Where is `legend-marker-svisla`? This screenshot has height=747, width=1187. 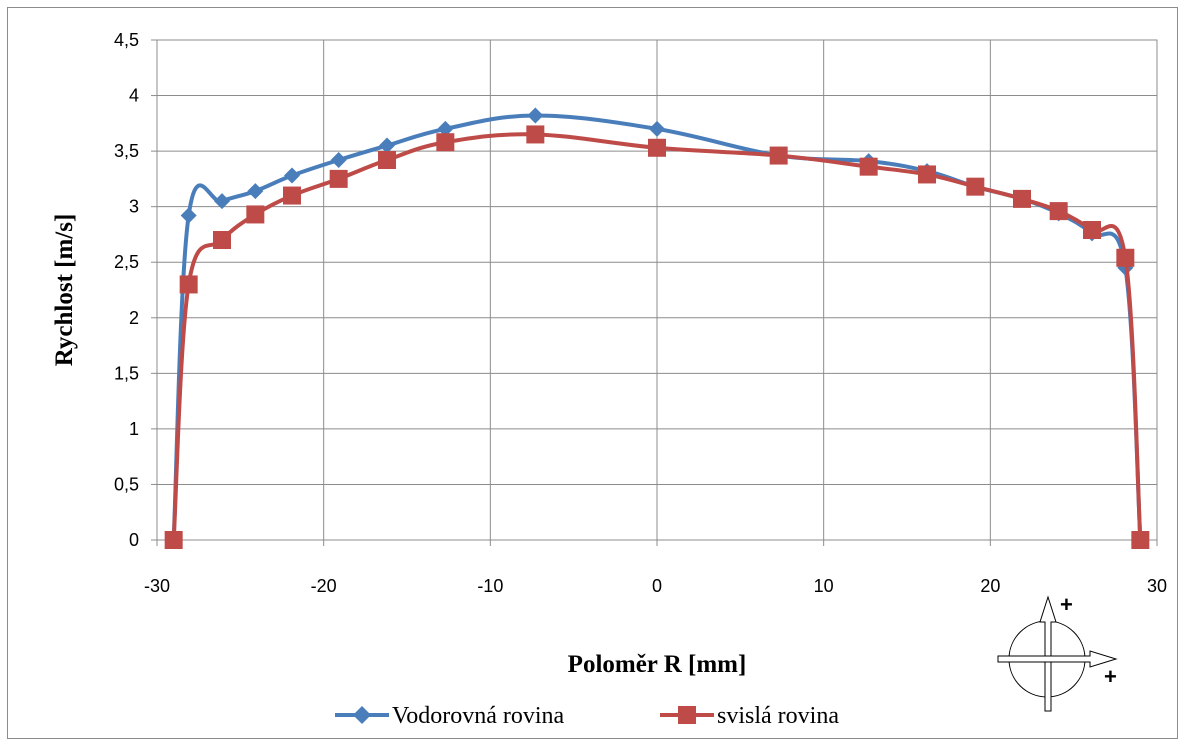 legend-marker-svisla is located at coordinates (687, 715).